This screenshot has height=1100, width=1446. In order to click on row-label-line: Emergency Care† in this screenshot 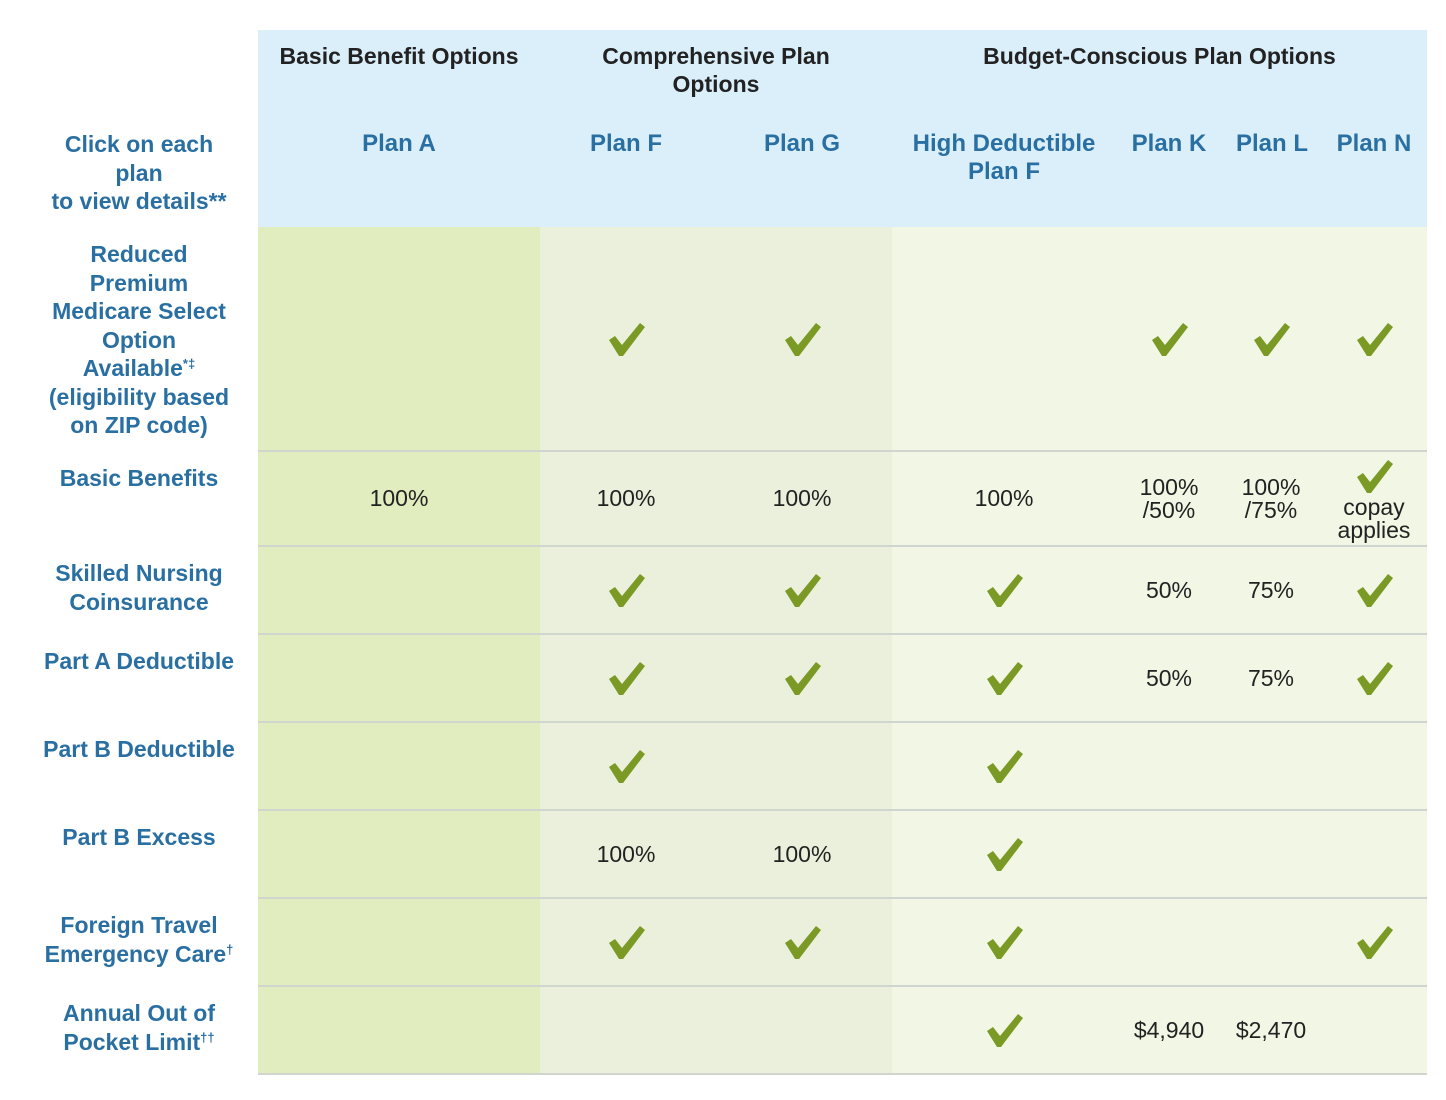, I will do `click(139, 953)`.